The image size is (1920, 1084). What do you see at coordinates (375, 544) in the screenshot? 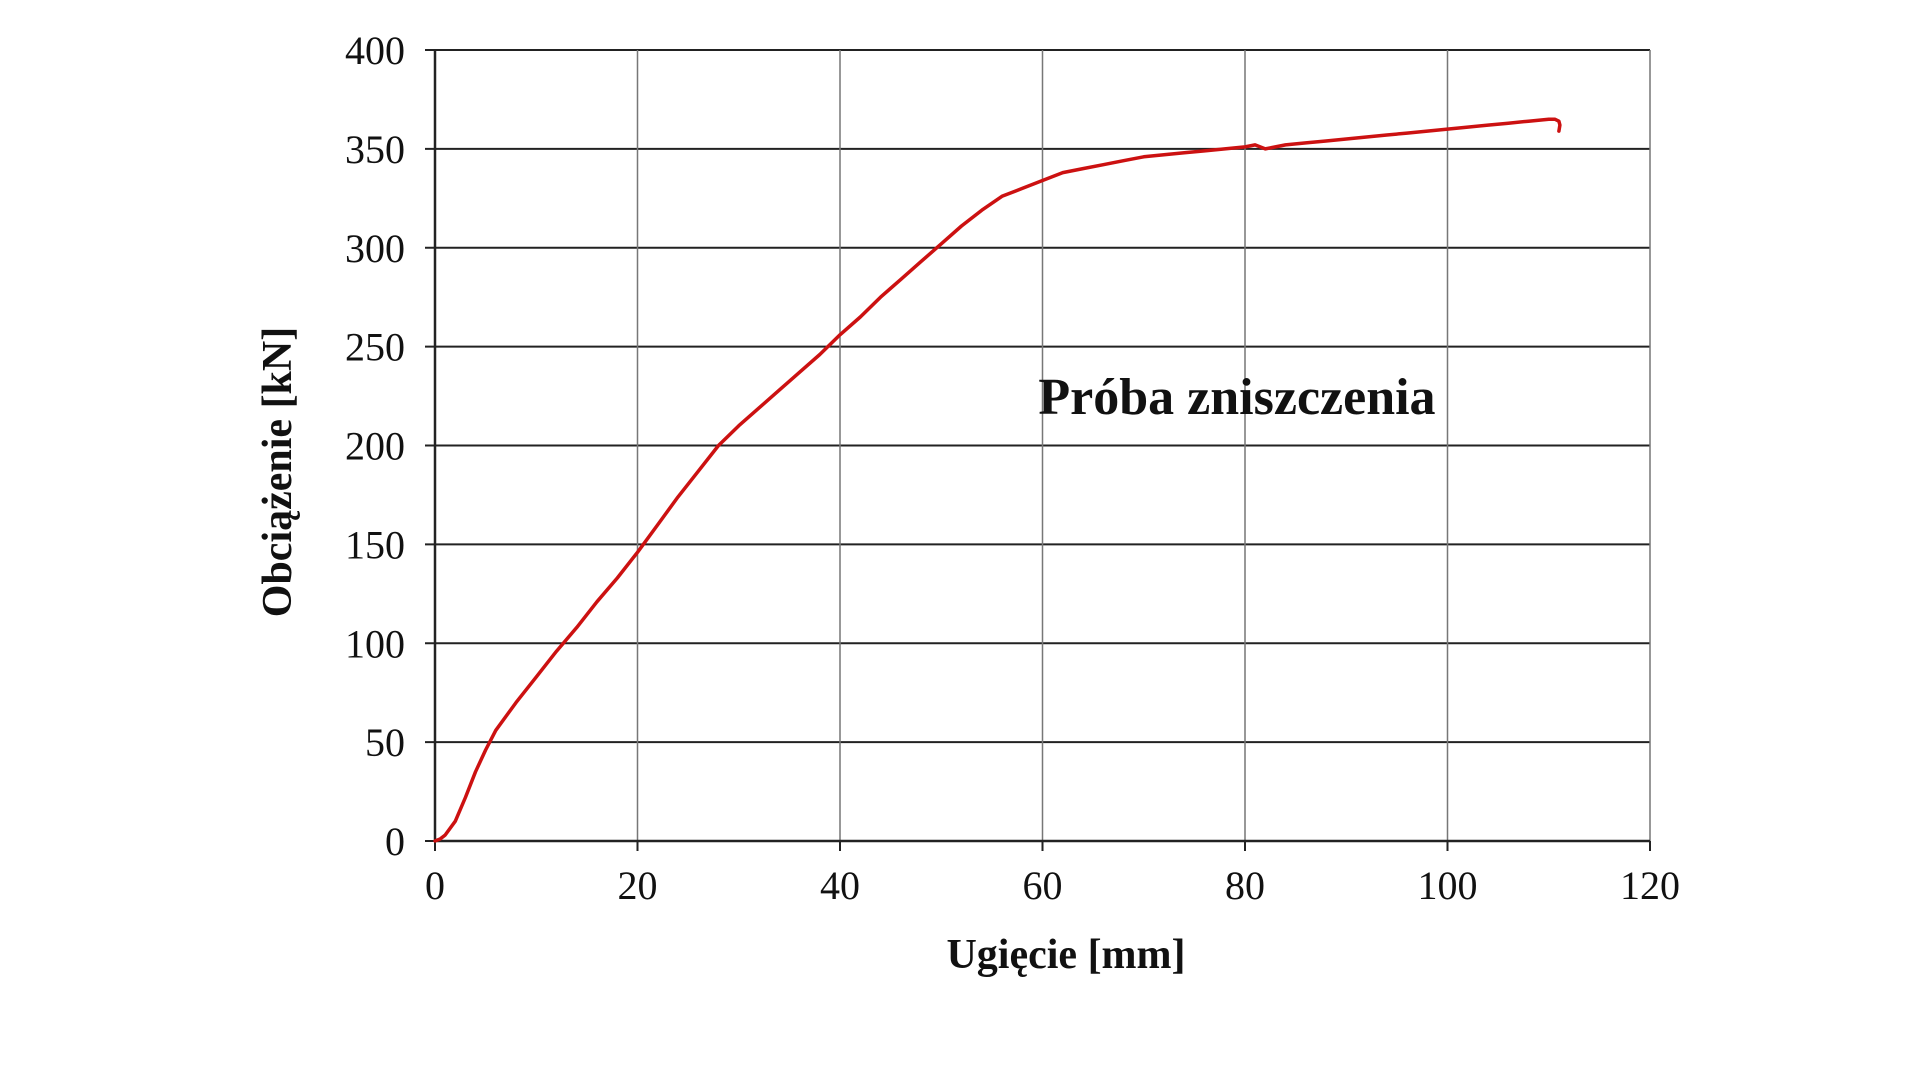
I see `y-tick-label: 150` at bounding box center [375, 544].